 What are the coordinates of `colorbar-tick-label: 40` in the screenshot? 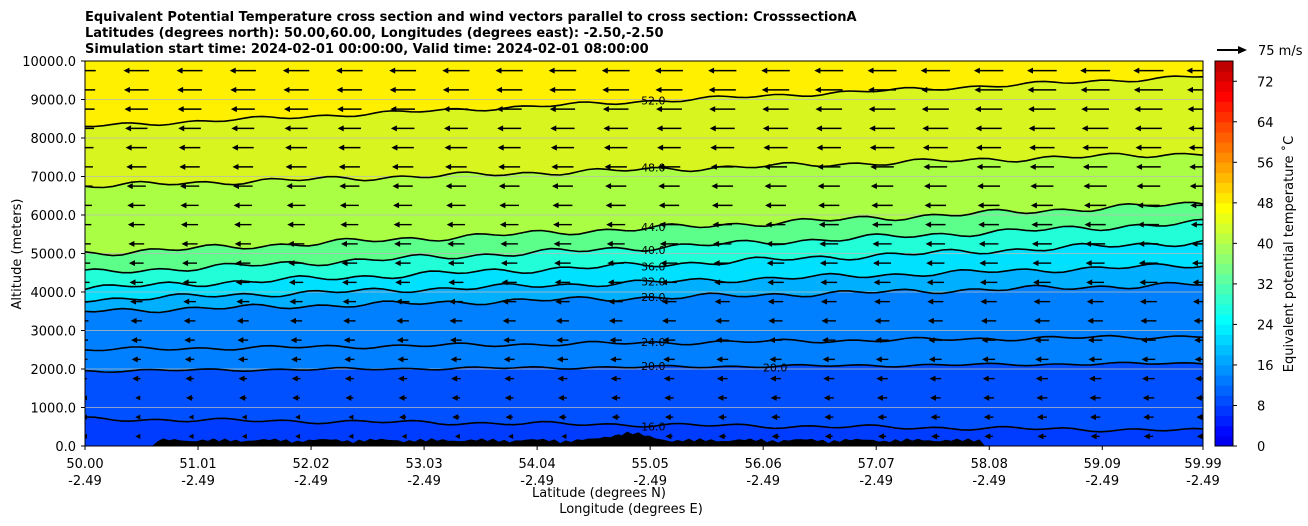 It's located at (1265, 244).